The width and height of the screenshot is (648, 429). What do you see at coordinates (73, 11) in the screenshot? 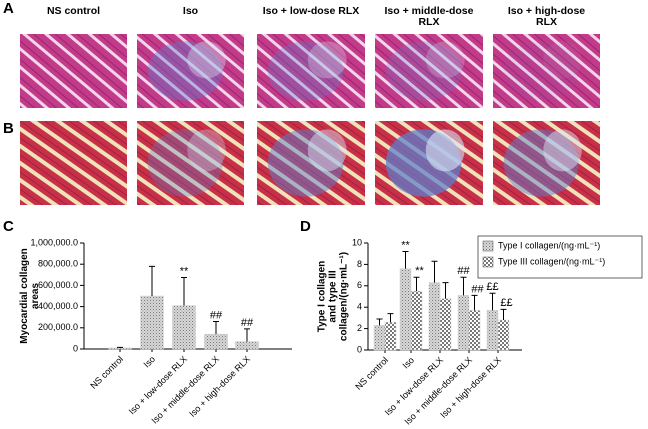
I see `column-header: NS control` at bounding box center [73, 11].